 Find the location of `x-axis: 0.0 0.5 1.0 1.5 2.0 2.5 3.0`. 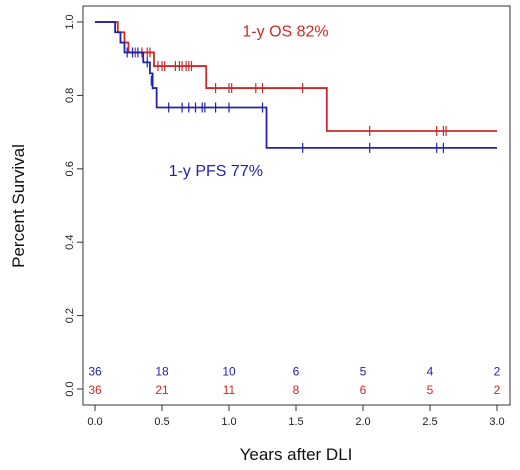

x-axis: 0.0 0.5 1.0 1.5 2.0 2.5 3.0 is located at coordinates (296, 416).